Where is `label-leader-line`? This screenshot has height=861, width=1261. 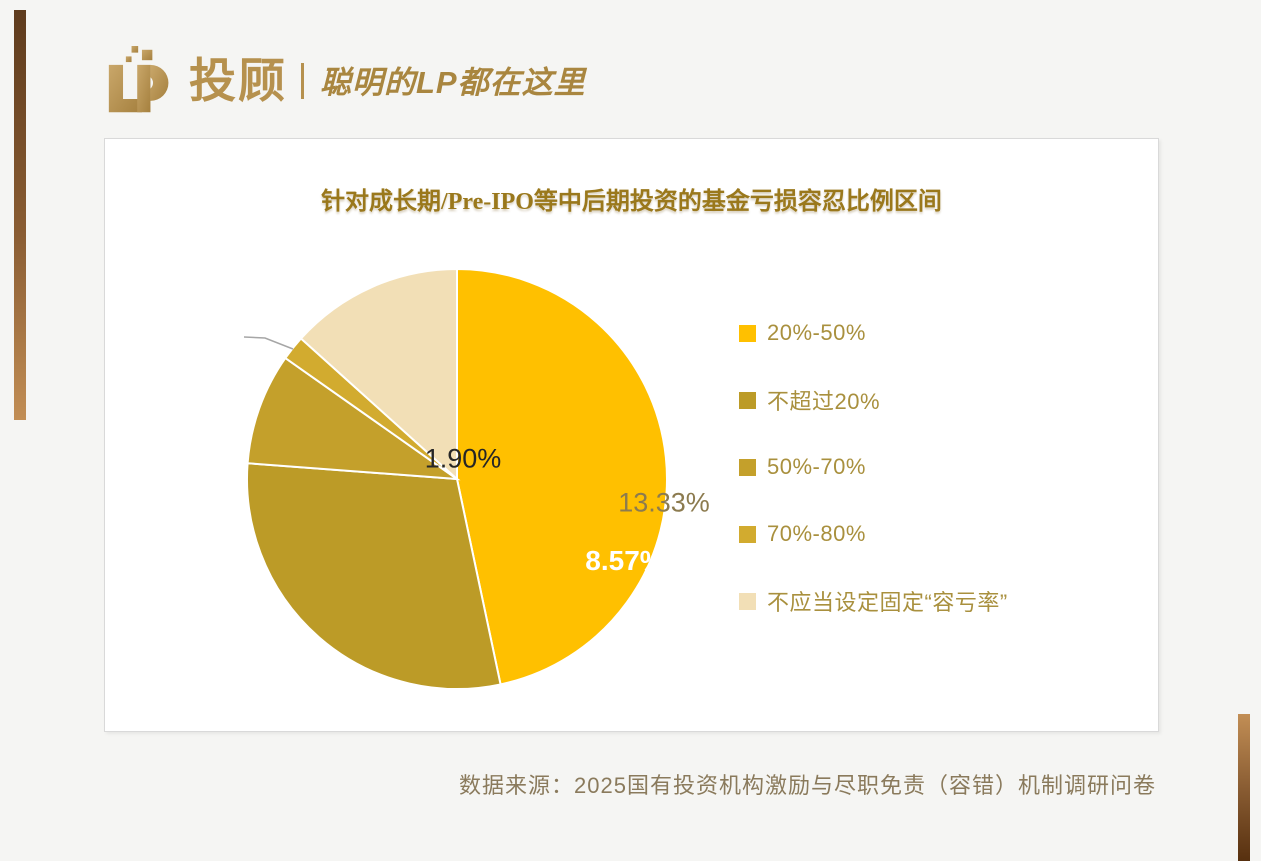
label-leader-line is located at coordinates (268, 343).